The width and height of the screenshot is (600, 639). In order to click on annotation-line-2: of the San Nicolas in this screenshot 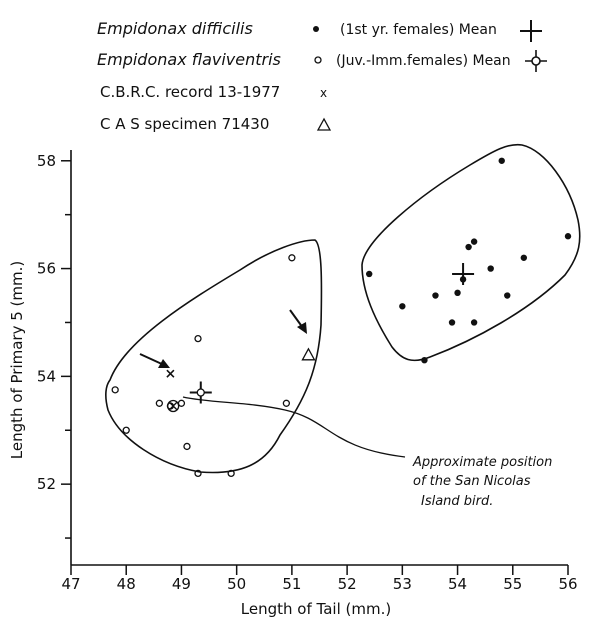, I will do `click(472, 481)`.